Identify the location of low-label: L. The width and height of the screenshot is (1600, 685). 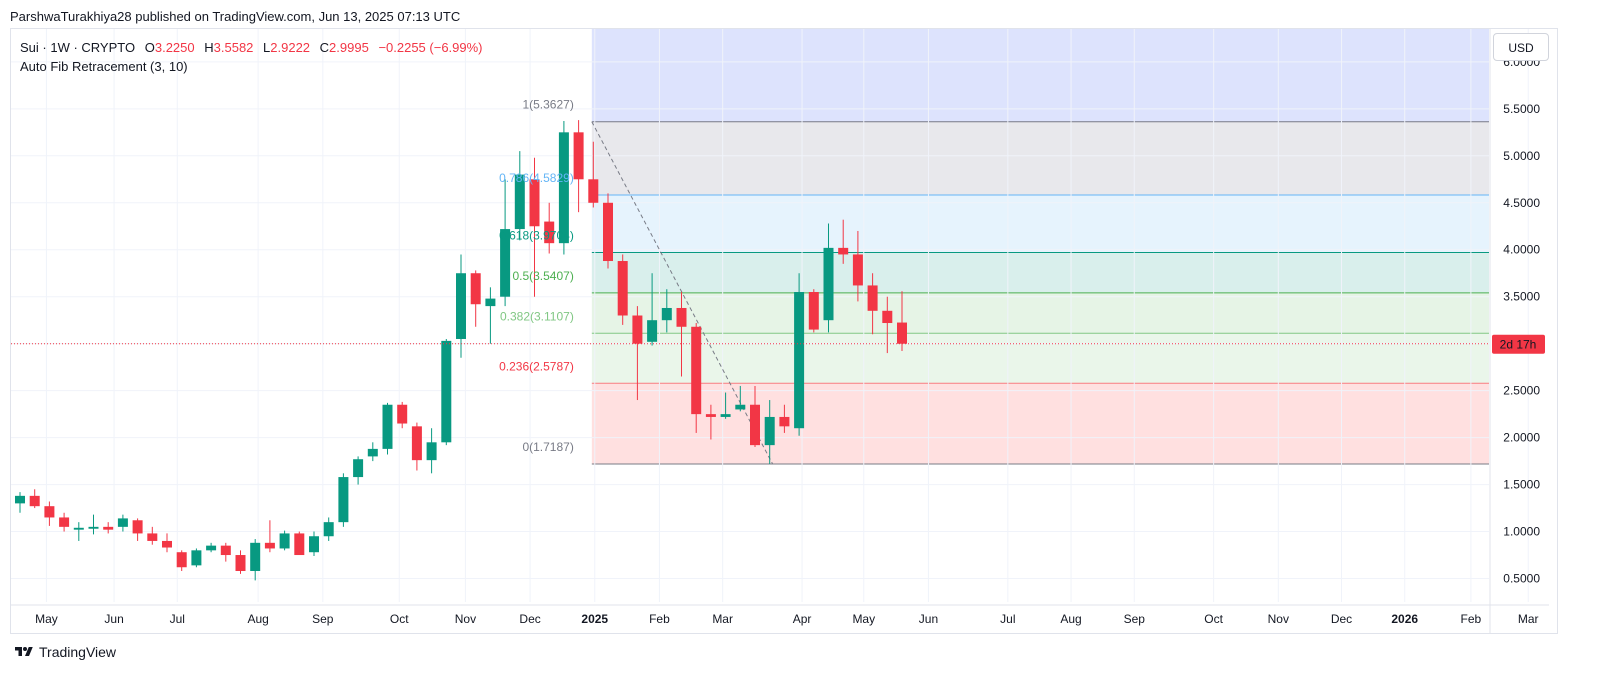
(267, 47).